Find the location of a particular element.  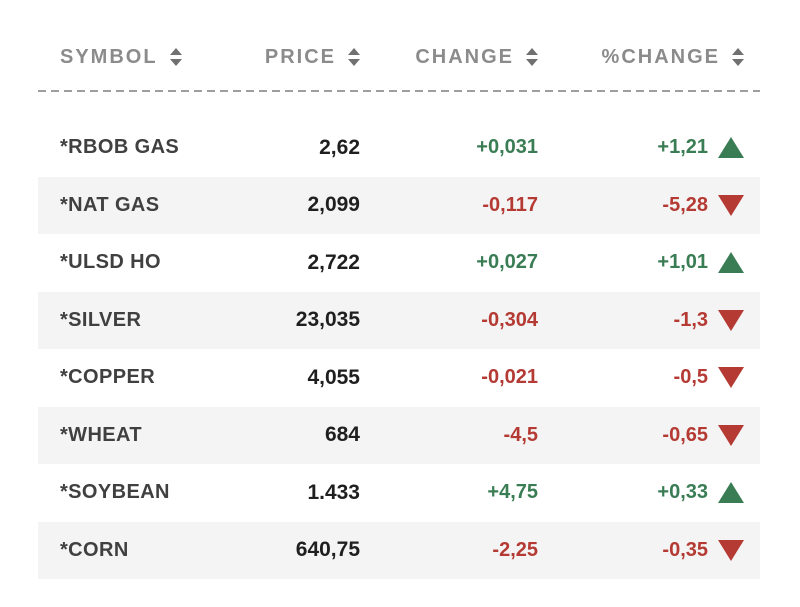

pct-change-value: -5,28 is located at coordinates (685, 204).